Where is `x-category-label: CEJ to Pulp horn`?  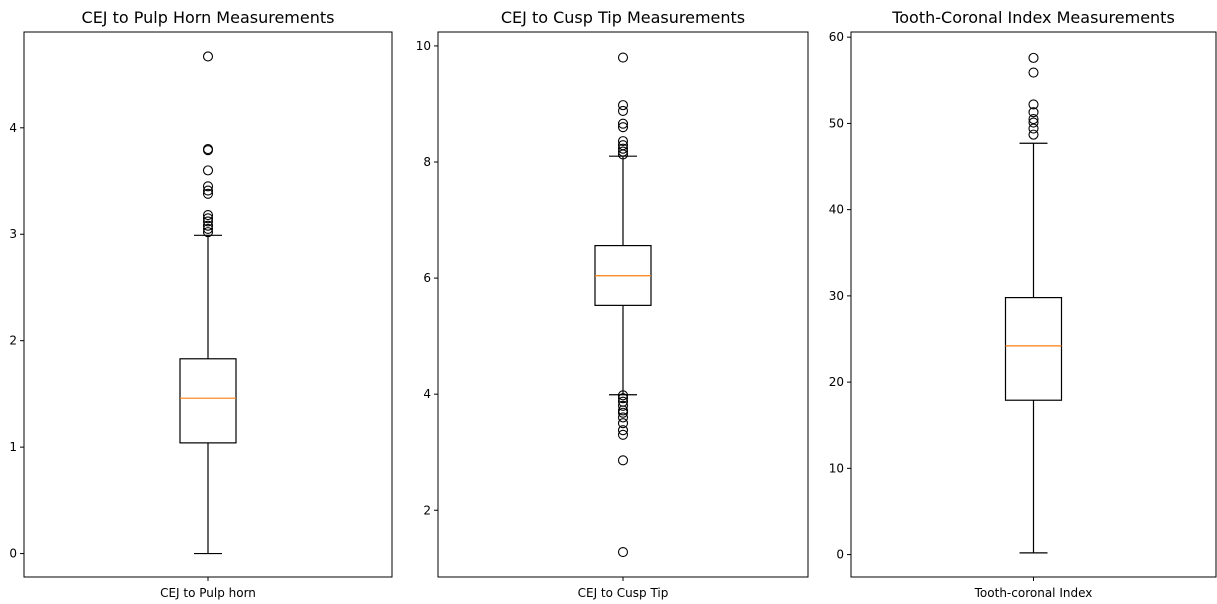
x-category-label: CEJ to Pulp horn is located at coordinates (208, 593).